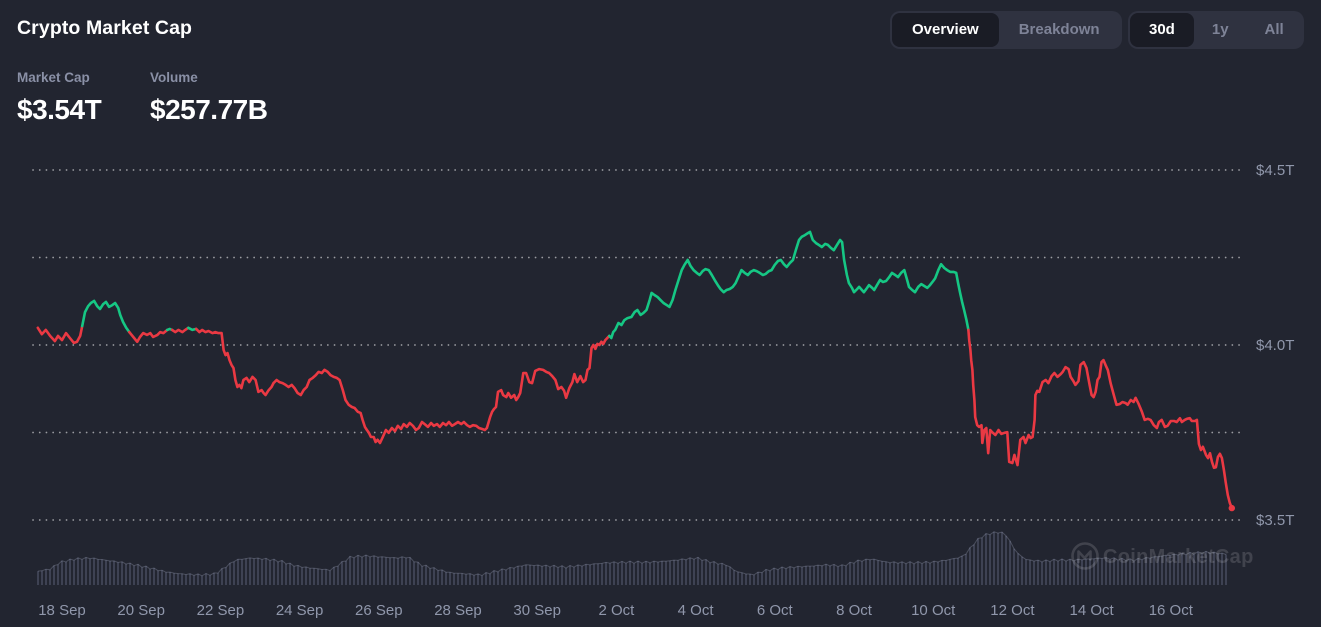 The width and height of the screenshot is (1321, 627). I want to click on x-axis-label: 2 Oct, so click(616, 610).